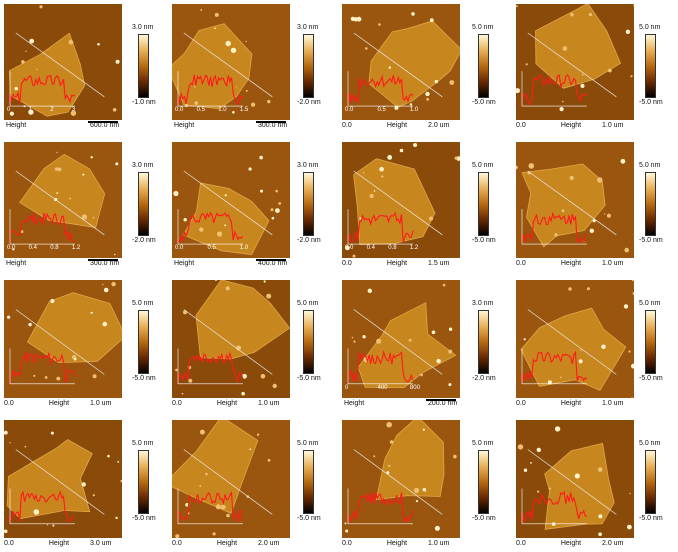 The image size is (678, 552). What do you see at coordinates (370, 248) in the screenshot?
I see `profile-tick-label: 0.4` at bounding box center [370, 248].